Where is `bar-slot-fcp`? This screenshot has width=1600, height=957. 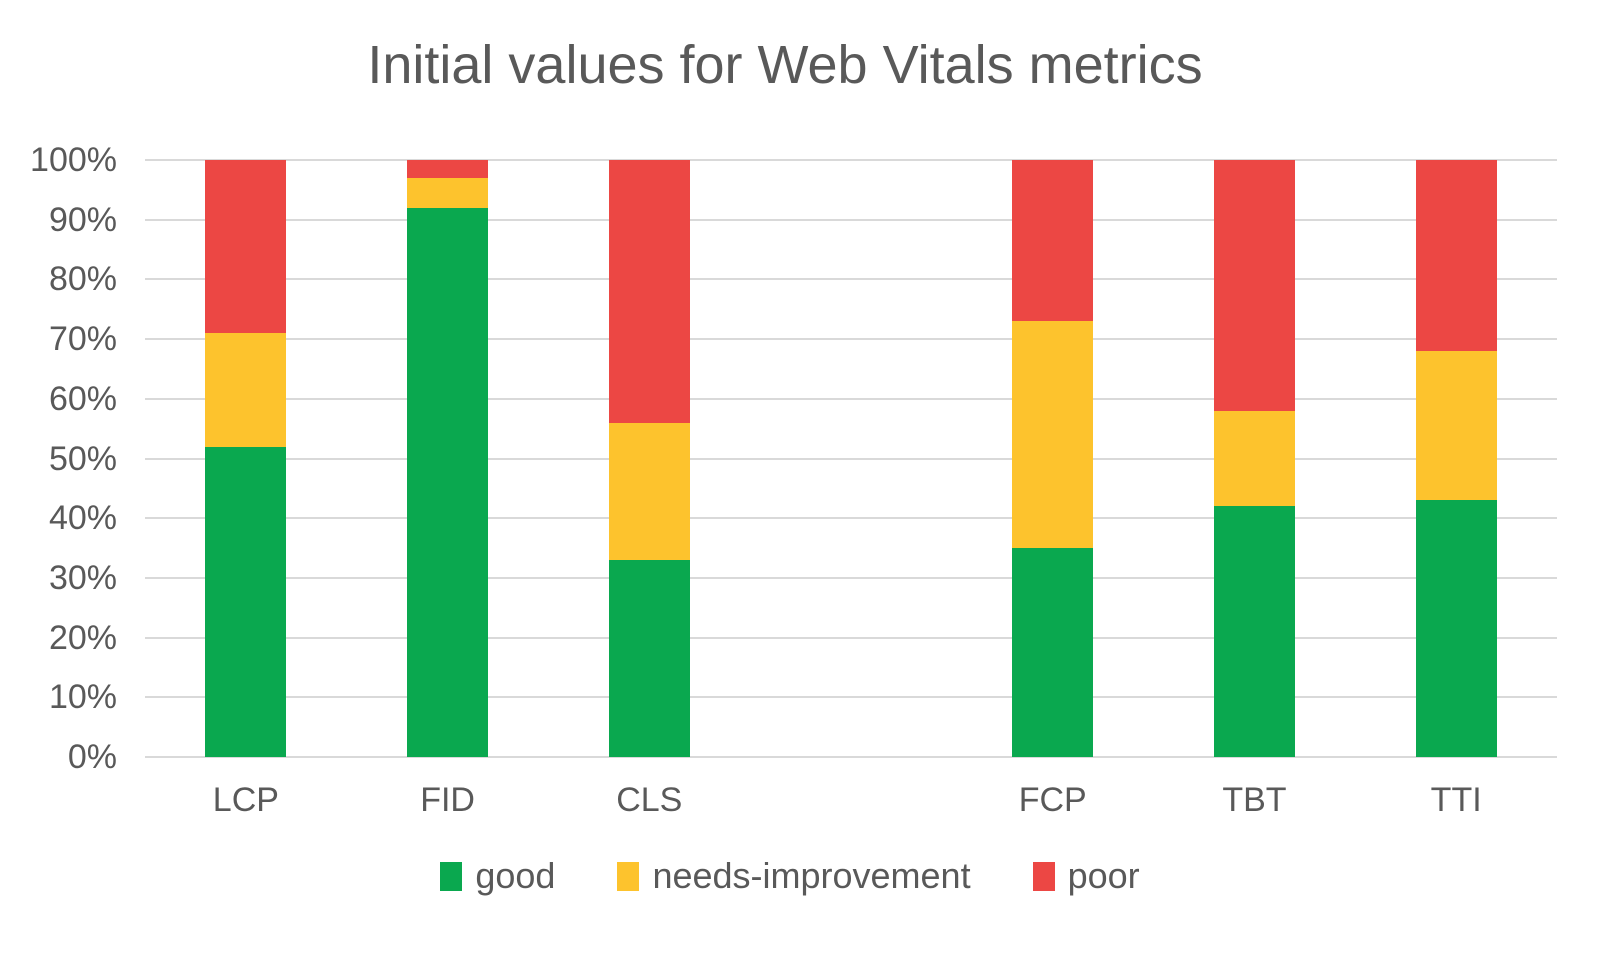
bar-slot-fcp is located at coordinates (1053, 458).